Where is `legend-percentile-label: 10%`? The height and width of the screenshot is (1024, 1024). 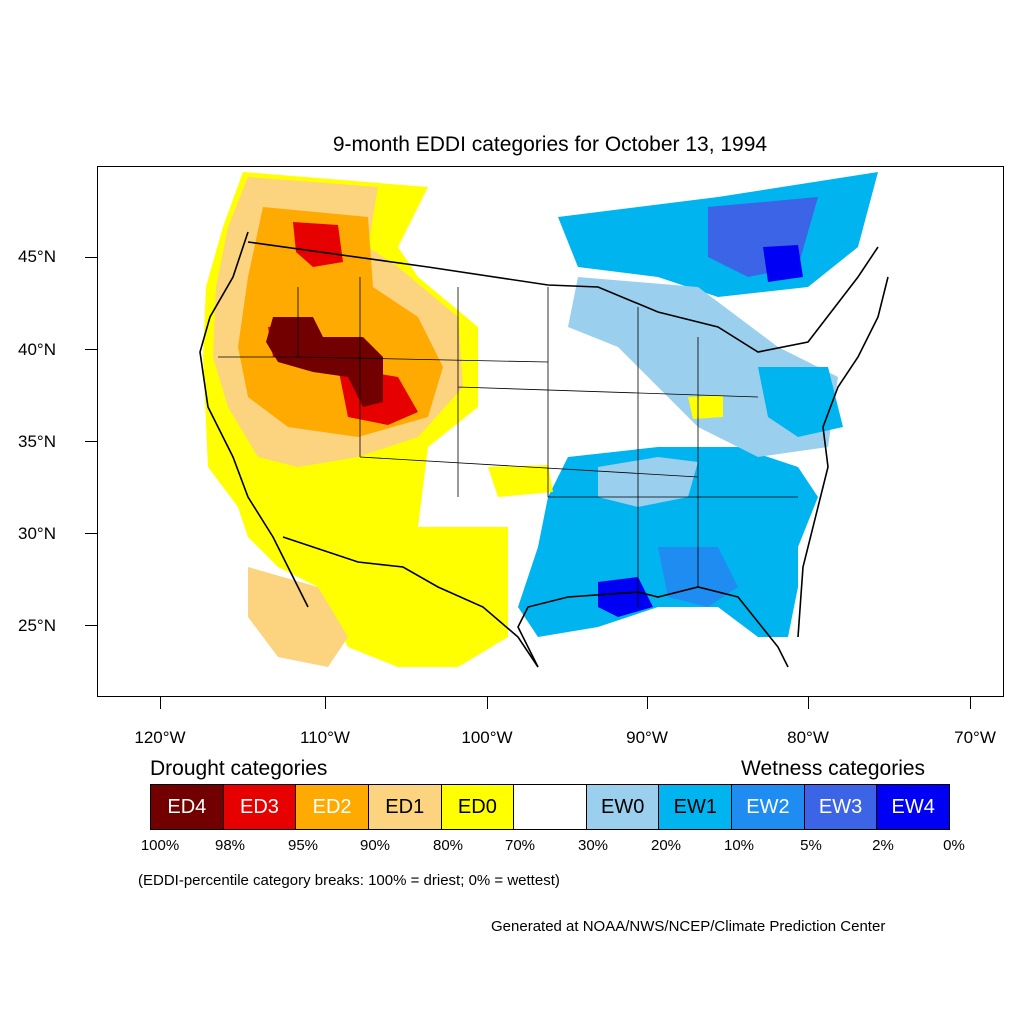
legend-percentile-label: 10% is located at coordinates (739, 845).